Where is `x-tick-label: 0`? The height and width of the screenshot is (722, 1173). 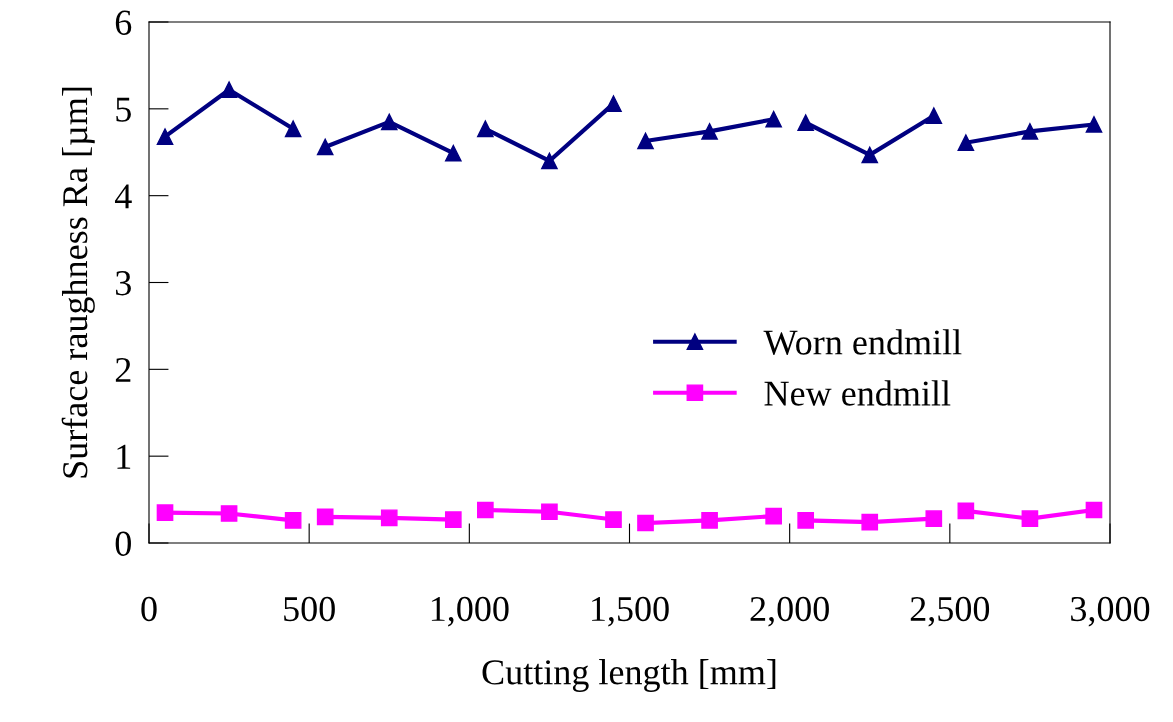
x-tick-label: 0 is located at coordinates (149, 609).